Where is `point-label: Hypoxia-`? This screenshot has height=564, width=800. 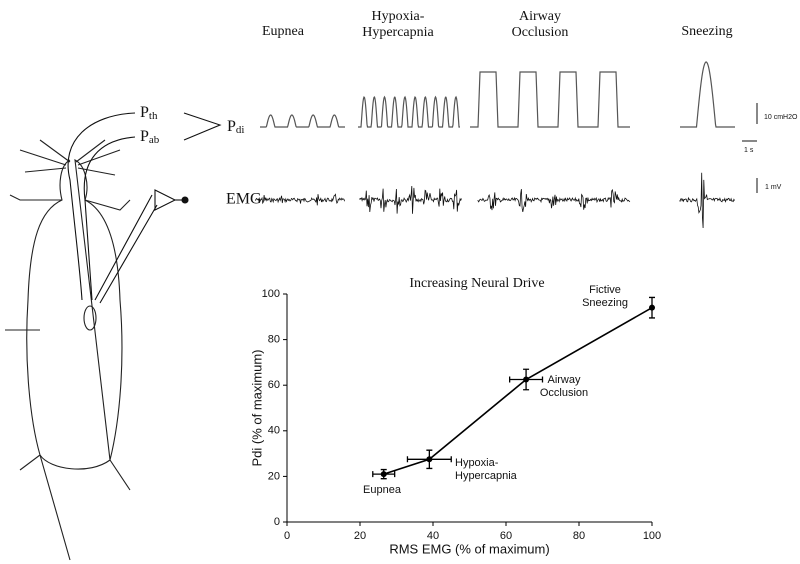
point-label: Hypoxia- is located at coordinates (477, 463).